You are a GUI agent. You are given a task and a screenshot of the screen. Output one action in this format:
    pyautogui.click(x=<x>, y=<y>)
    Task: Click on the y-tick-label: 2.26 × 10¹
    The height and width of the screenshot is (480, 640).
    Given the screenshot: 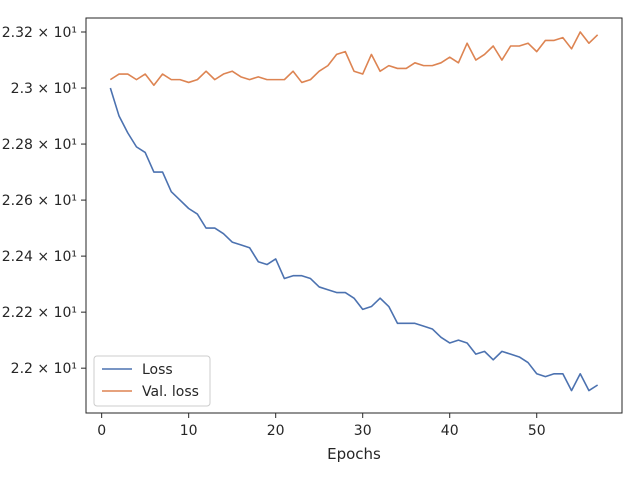 What is the action you would take?
    pyautogui.click(x=39, y=201)
    